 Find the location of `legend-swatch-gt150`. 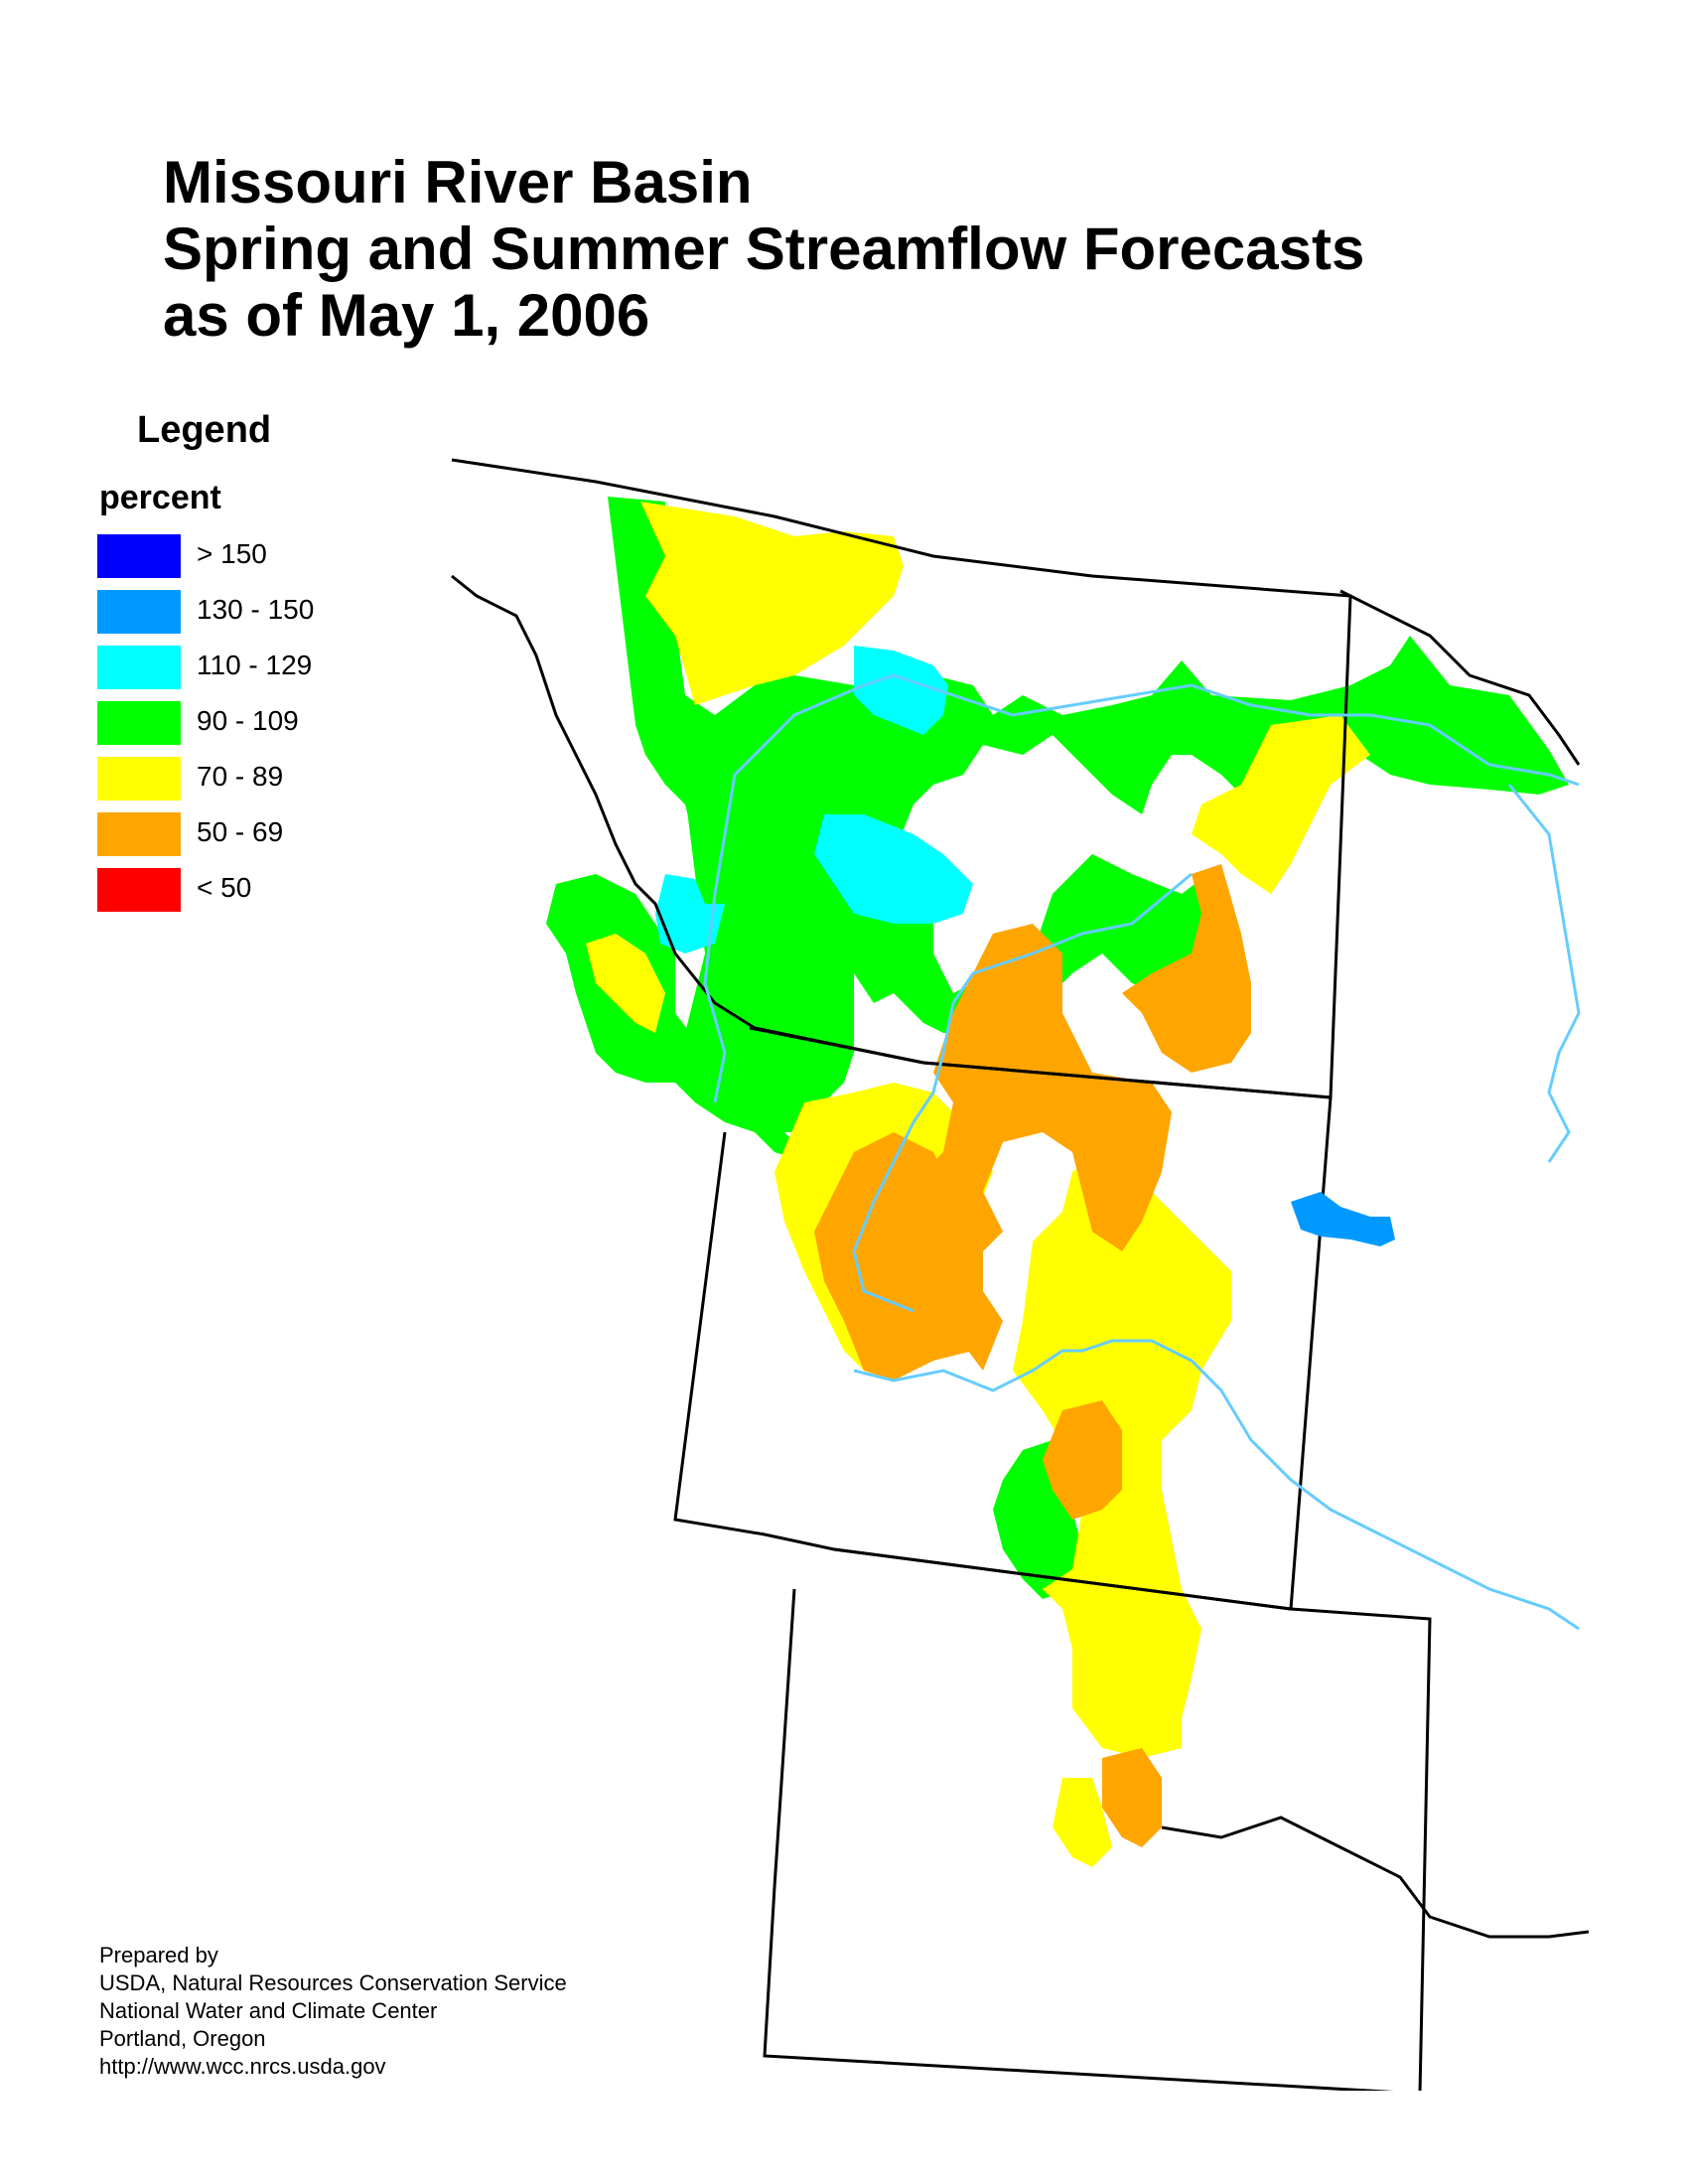

legend-swatch-gt150 is located at coordinates (139, 556).